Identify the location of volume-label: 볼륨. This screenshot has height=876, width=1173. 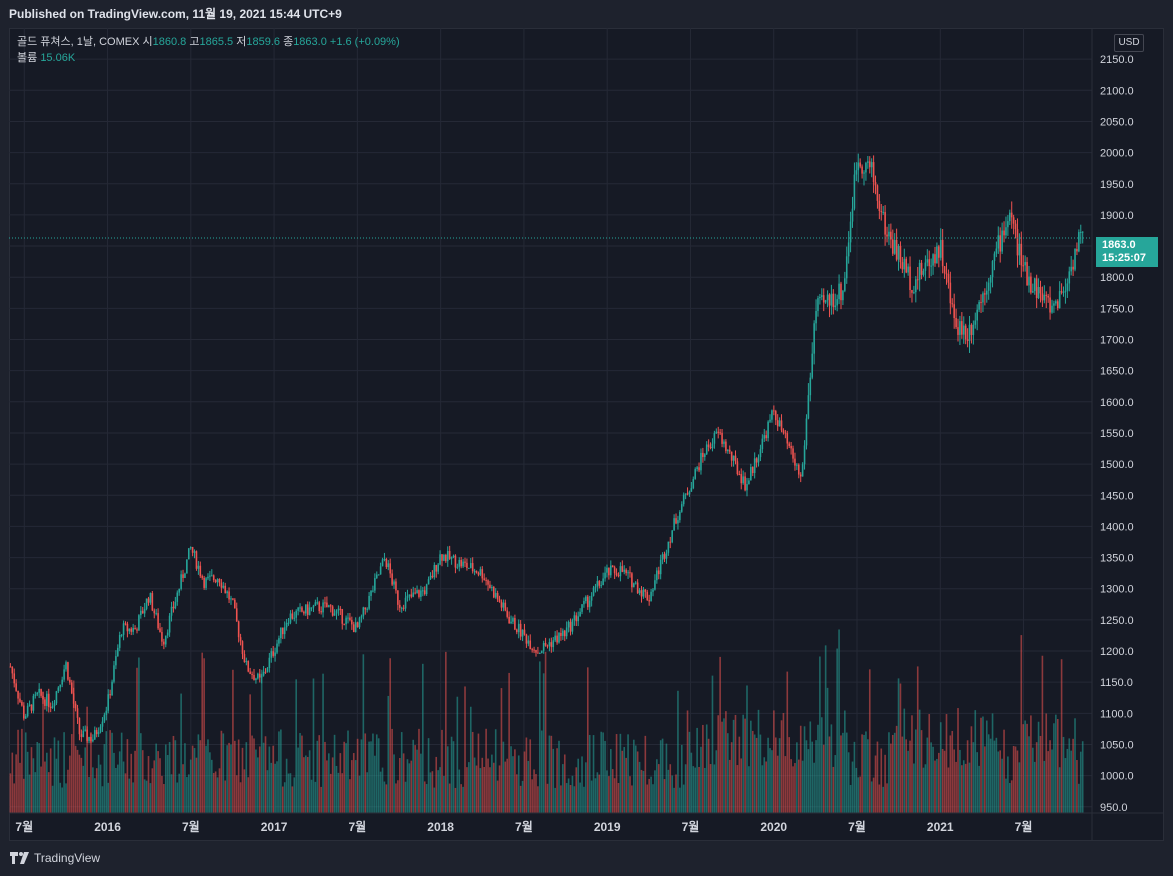
(27, 58).